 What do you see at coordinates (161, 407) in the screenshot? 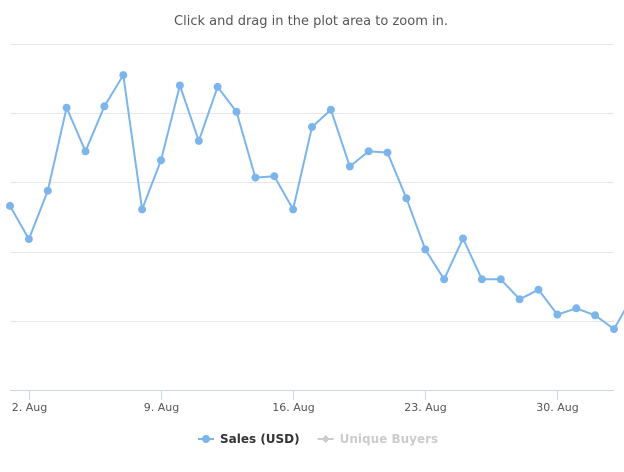
I see `x-tick-label: 9. Aug` at bounding box center [161, 407].